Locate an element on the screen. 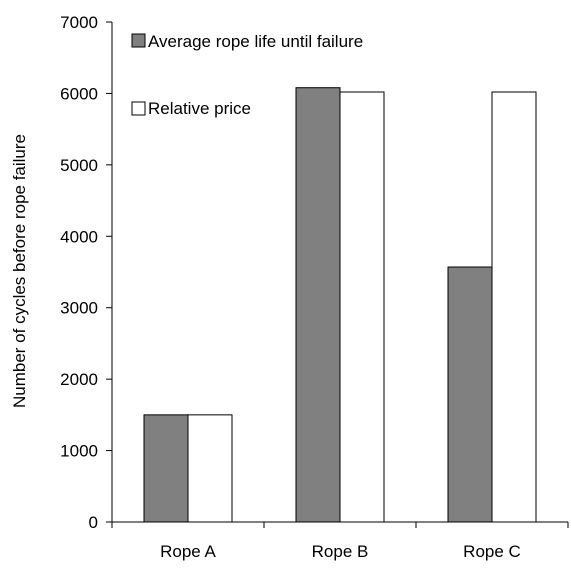 The height and width of the screenshot is (570, 571). x-category-label: Rope B is located at coordinates (340, 551).